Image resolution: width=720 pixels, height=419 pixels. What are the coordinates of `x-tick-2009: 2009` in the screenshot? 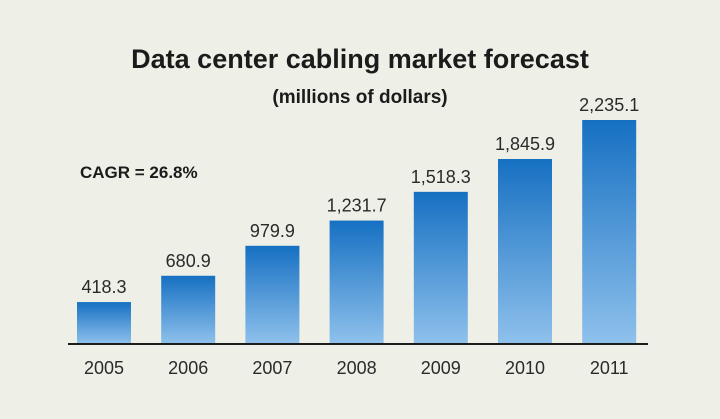 It's located at (441, 368).